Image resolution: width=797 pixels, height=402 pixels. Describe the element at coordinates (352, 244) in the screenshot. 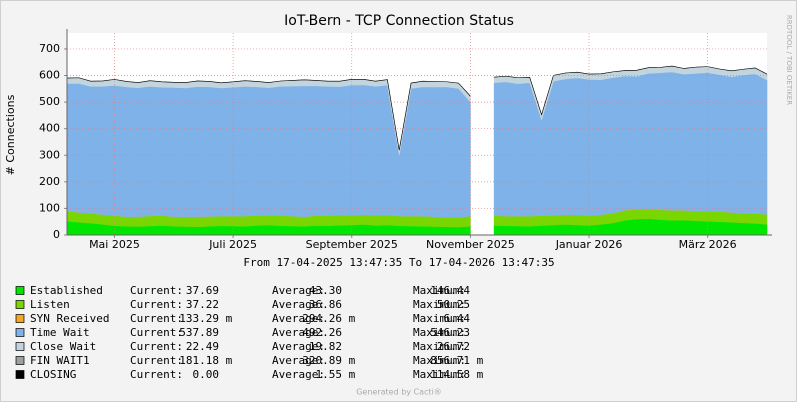

I see `x-tick-label: September 2025` at that location.